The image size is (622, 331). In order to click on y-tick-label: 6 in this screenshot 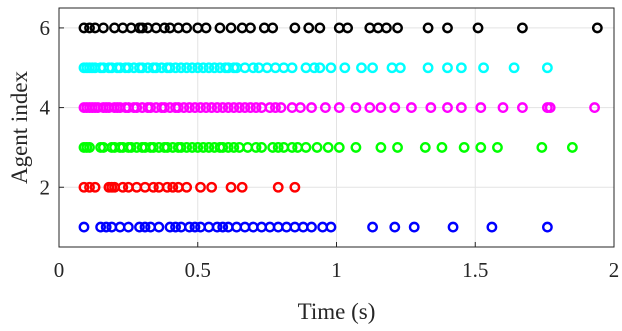, I will do `click(45, 28)`.